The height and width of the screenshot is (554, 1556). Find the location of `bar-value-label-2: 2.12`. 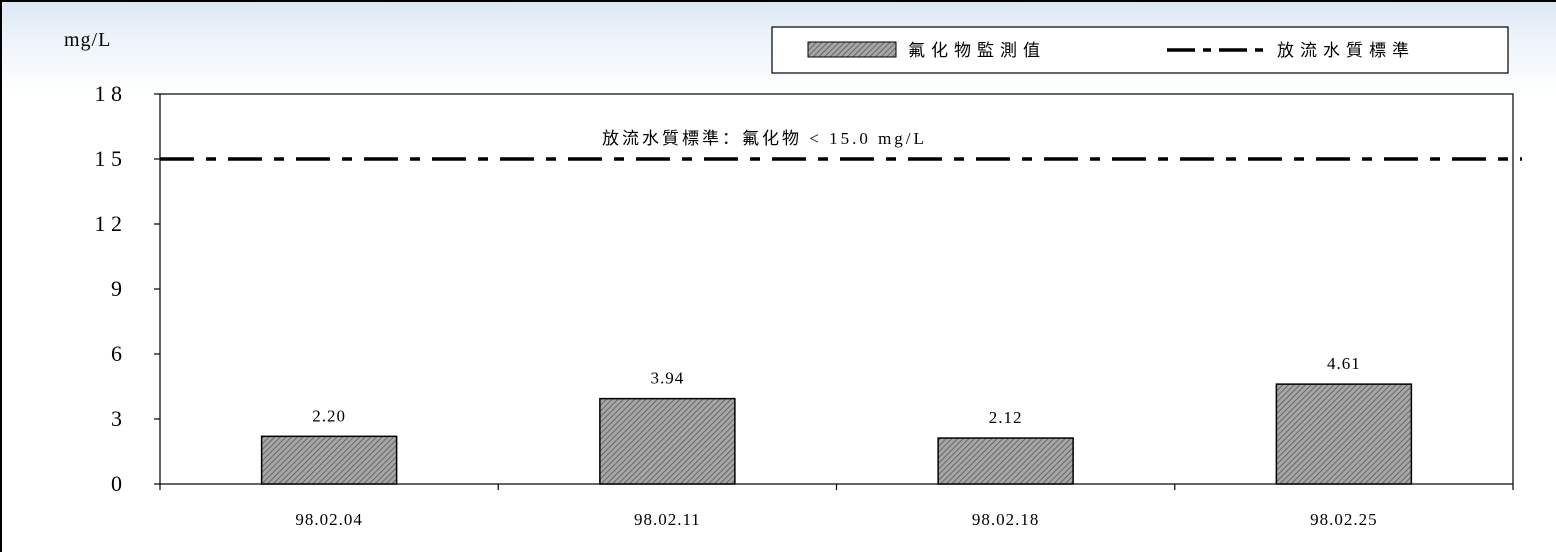

bar-value-label-2: 2.12 is located at coordinates (1006, 417).